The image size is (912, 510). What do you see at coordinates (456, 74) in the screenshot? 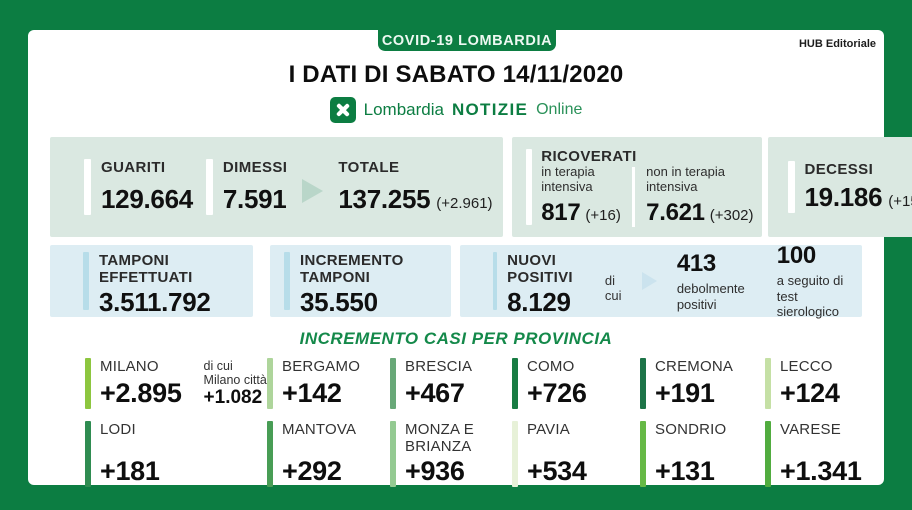
I see `page-title: I DATI DI SABATO 14/11/2020` at bounding box center [456, 74].